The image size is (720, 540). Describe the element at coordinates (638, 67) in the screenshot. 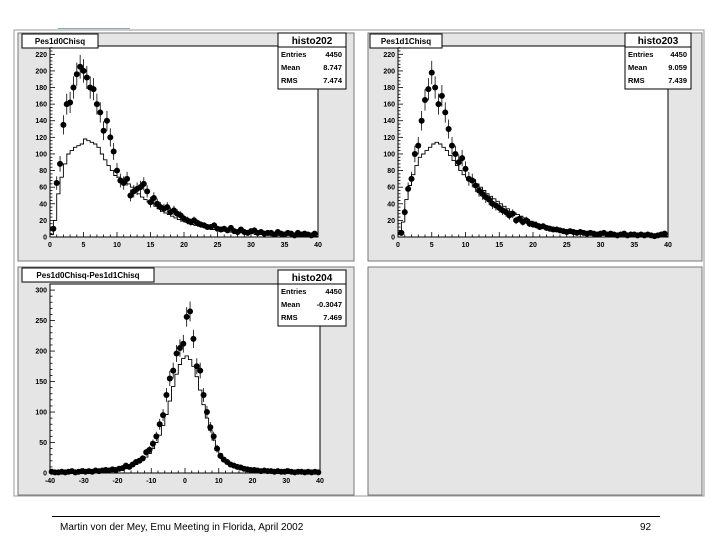

I see `stats-label: Mean` at that location.